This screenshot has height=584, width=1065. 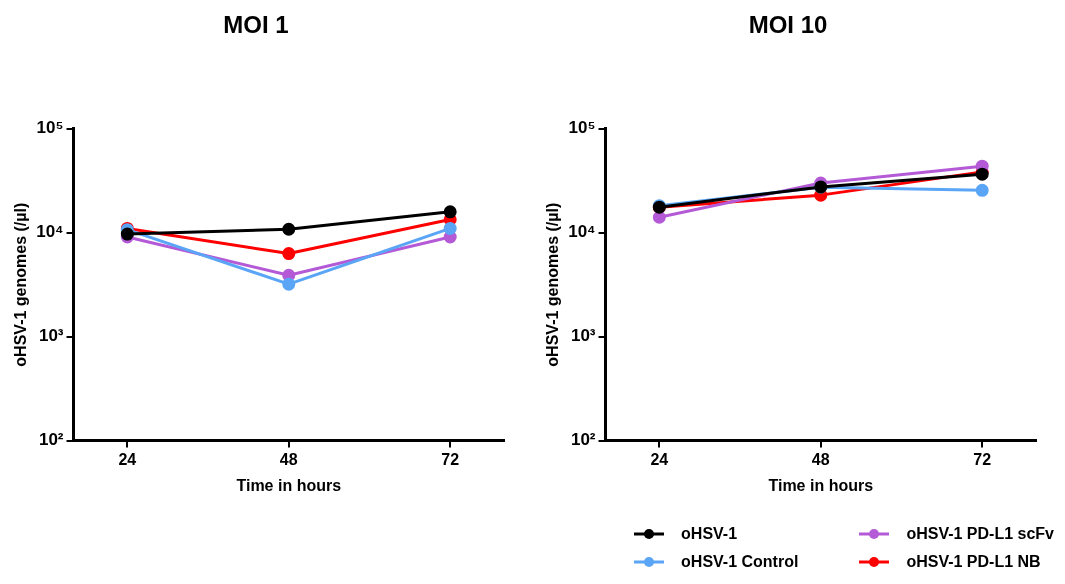 I want to click on legend-label: oHSV-1, so click(x=709, y=534).